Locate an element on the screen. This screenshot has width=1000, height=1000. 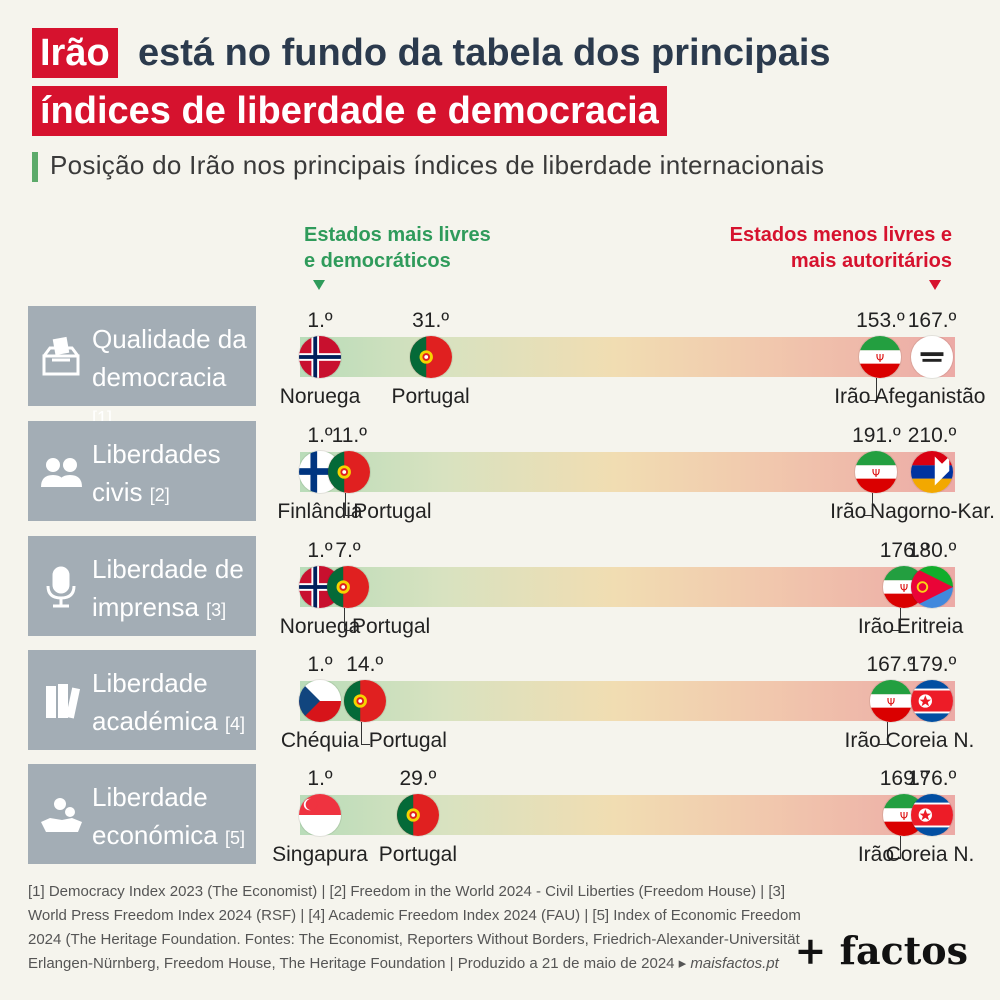
index-note: [2] is located at coordinates (159, 495).